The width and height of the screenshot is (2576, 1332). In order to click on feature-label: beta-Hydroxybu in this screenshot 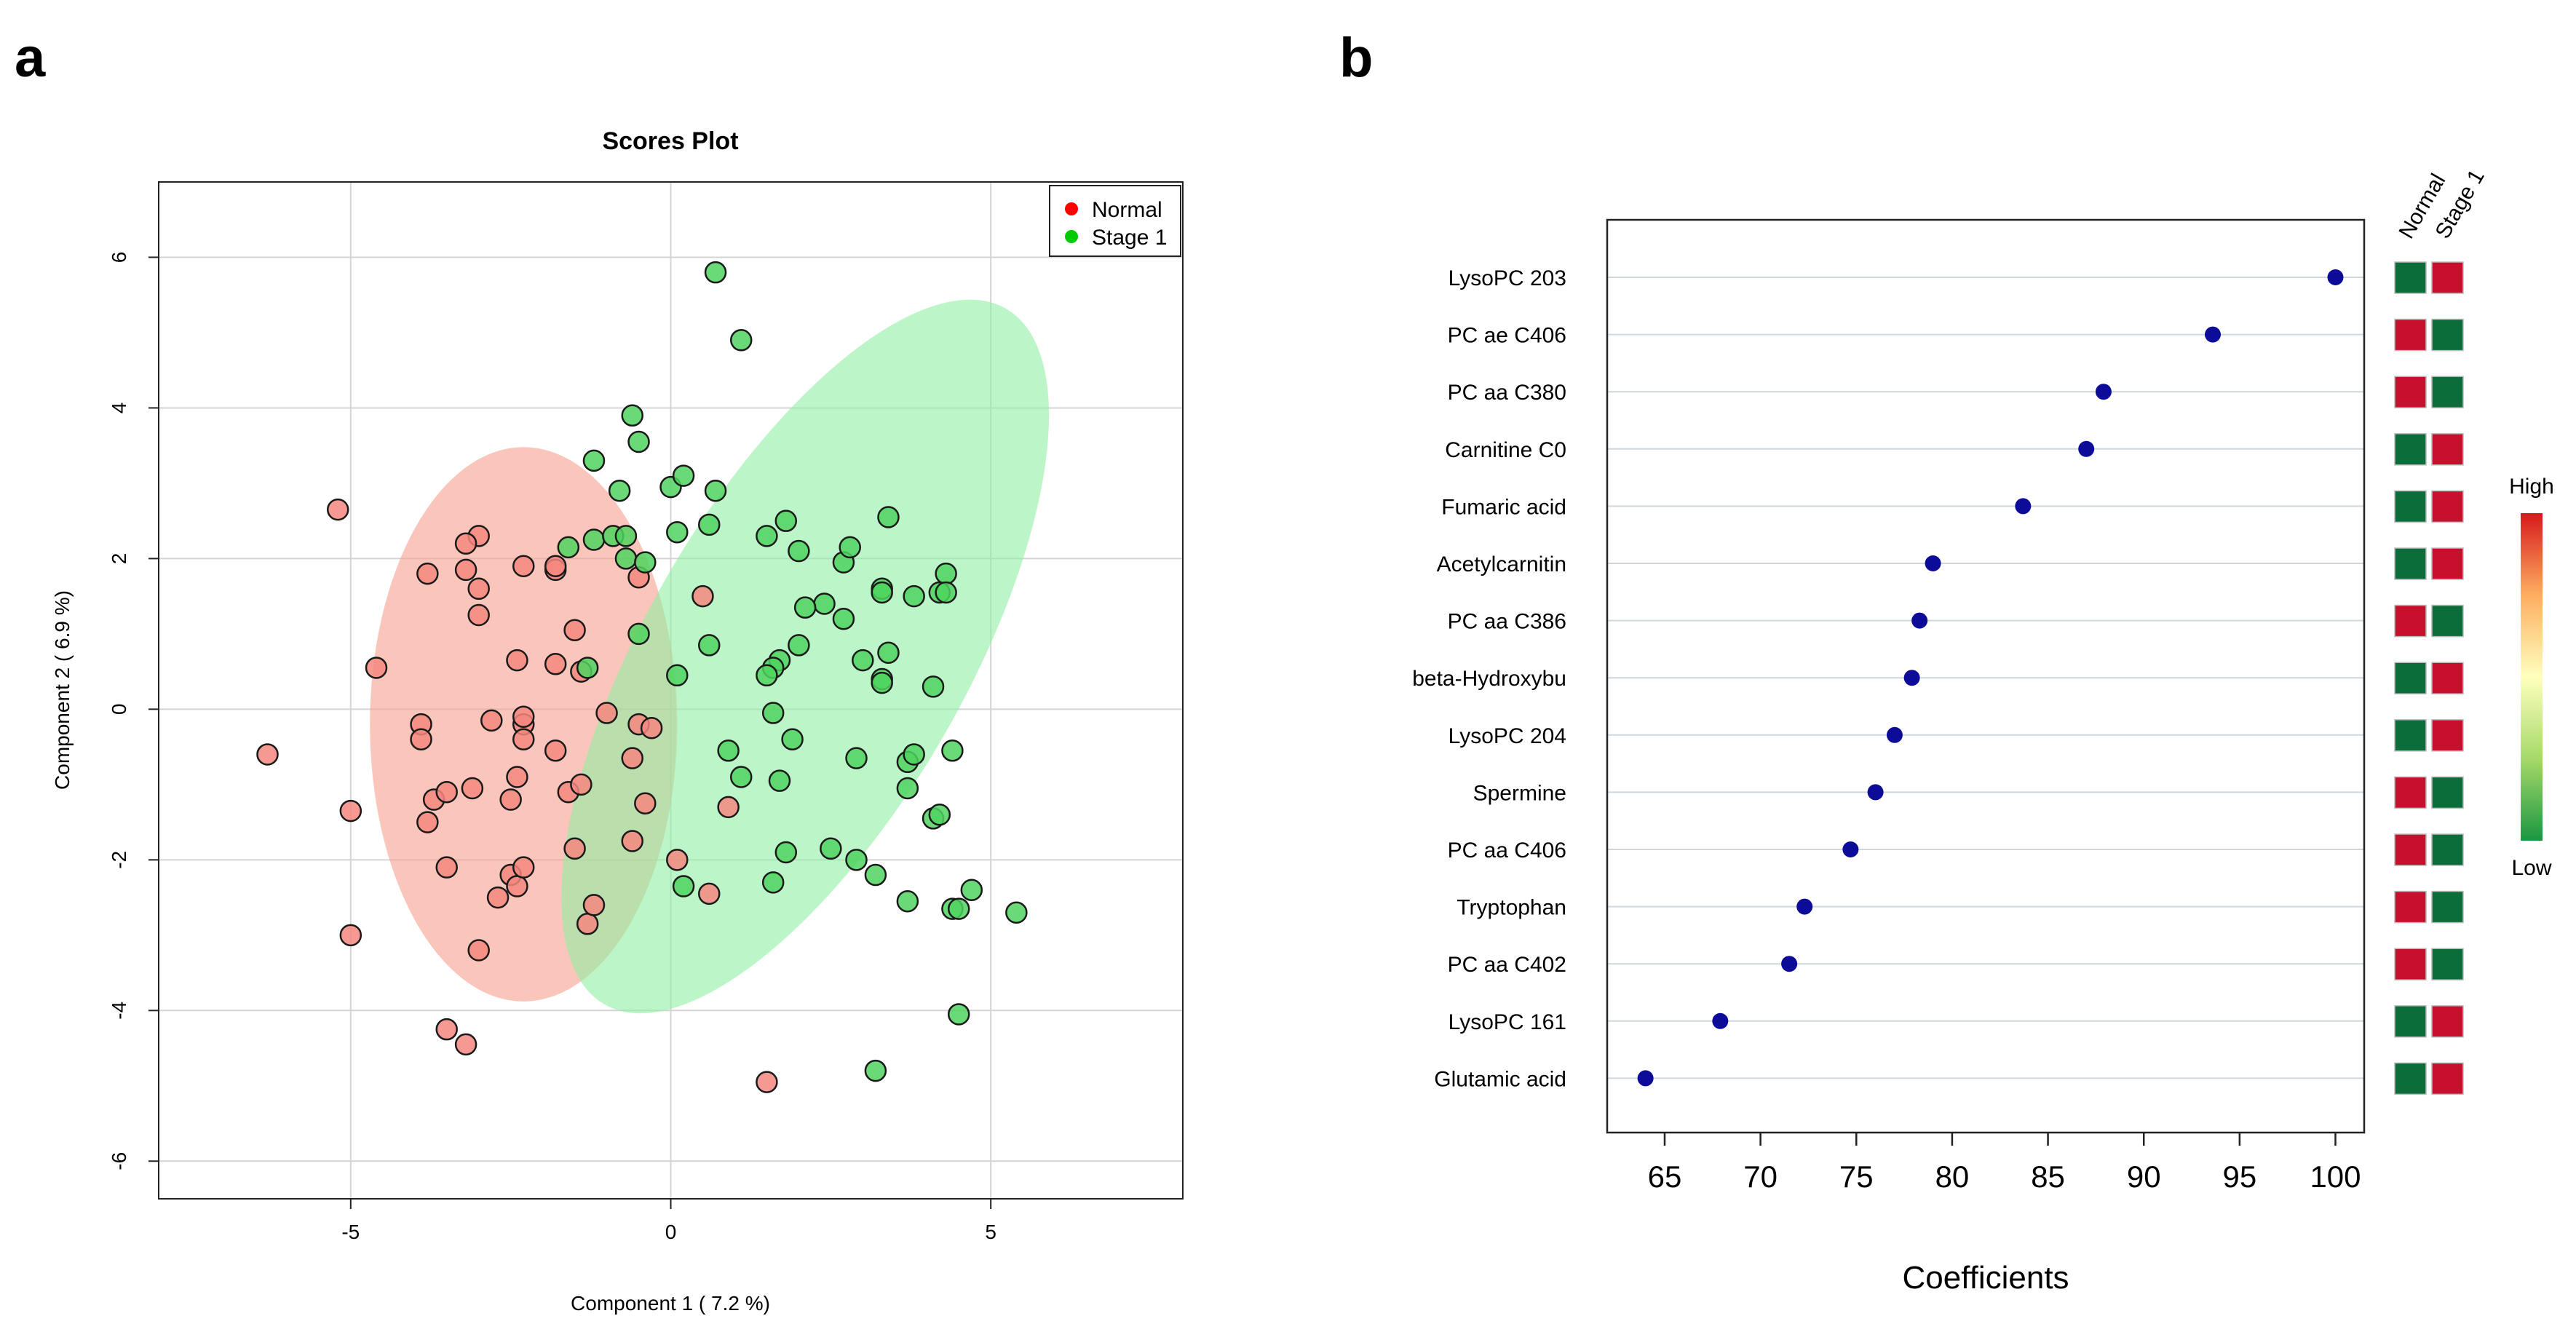, I will do `click(1489, 679)`.